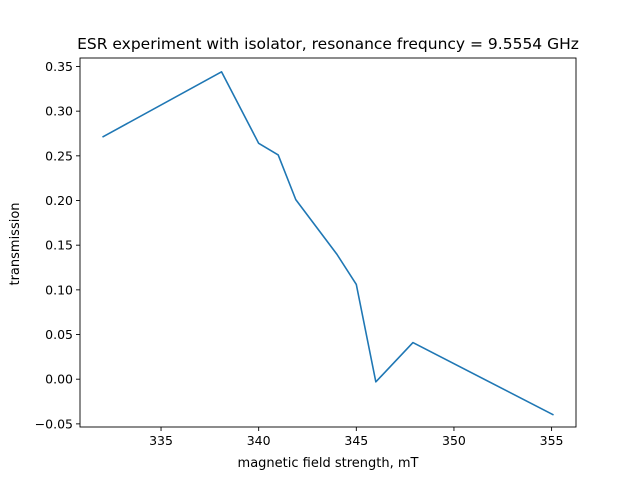 The width and height of the screenshot is (640, 480). What do you see at coordinates (59, 379) in the screenshot?
I see `y-tick-label: 0.00` at bounding box center [59, 379].